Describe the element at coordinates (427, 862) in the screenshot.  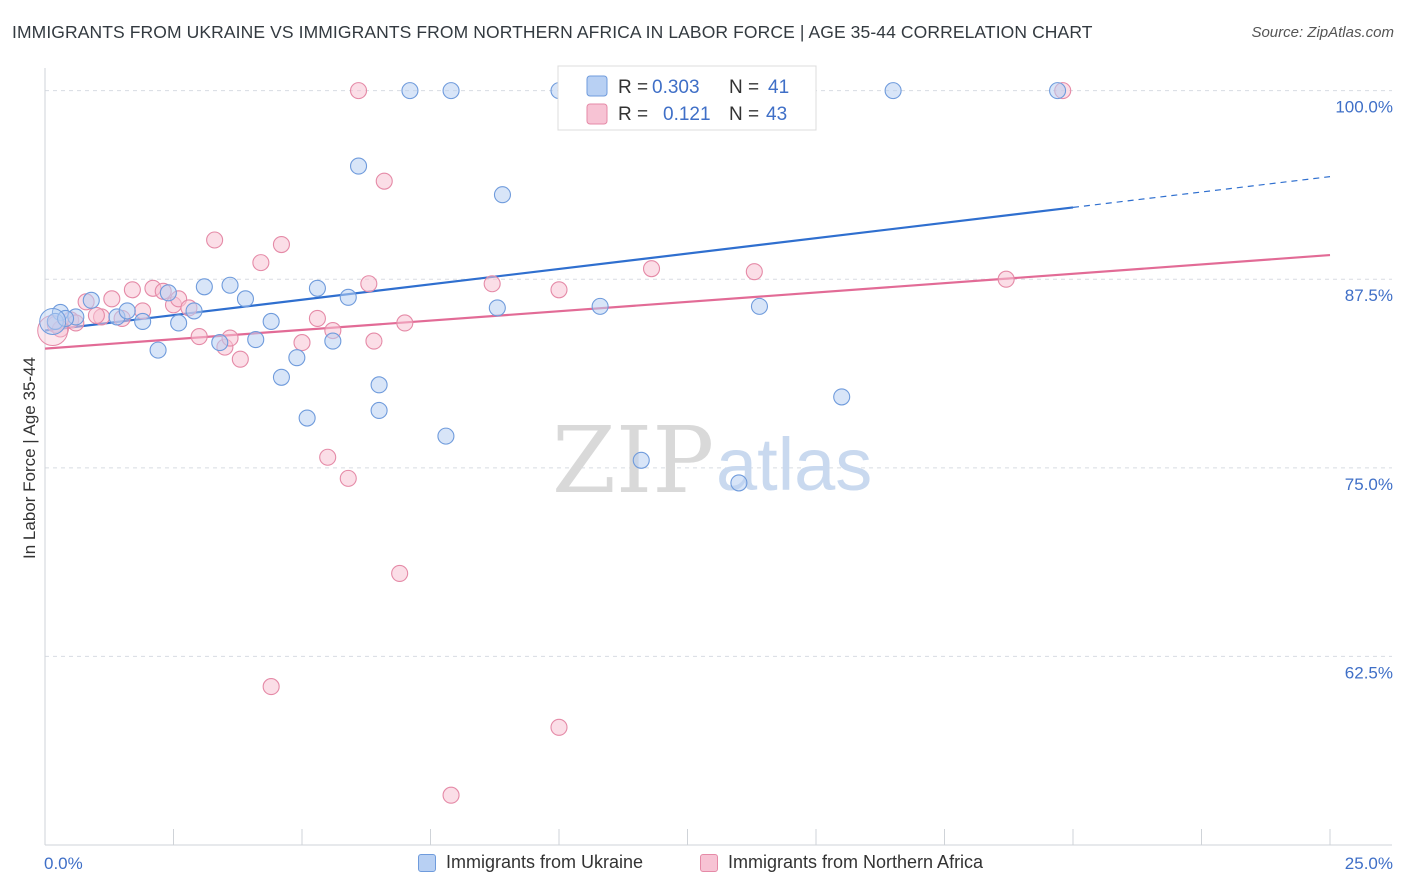
I see `ukraine-swatch-icon` at that location.